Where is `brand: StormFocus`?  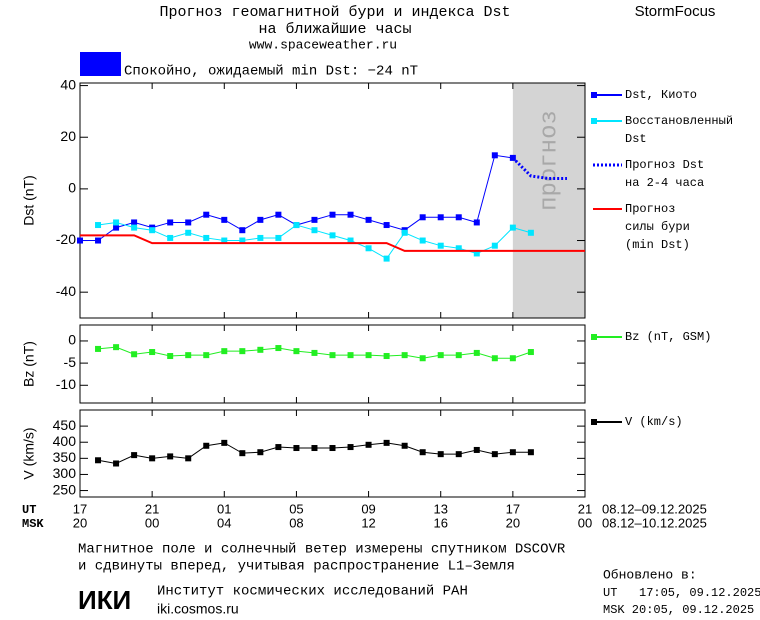 brand: StormFocus is located at coordinates (675, 11).